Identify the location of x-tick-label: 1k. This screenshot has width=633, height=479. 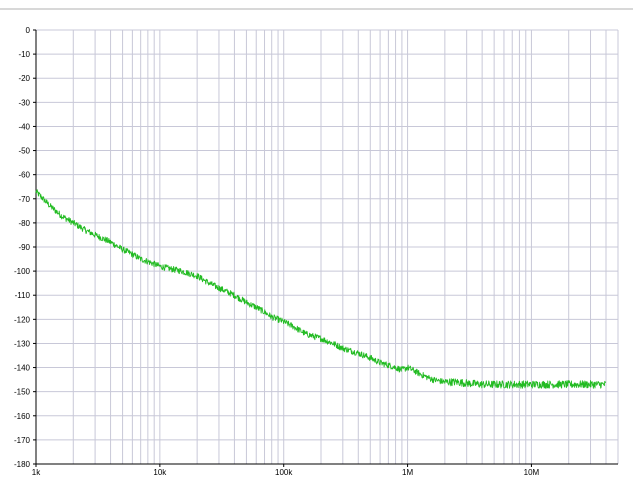
(36, 472).